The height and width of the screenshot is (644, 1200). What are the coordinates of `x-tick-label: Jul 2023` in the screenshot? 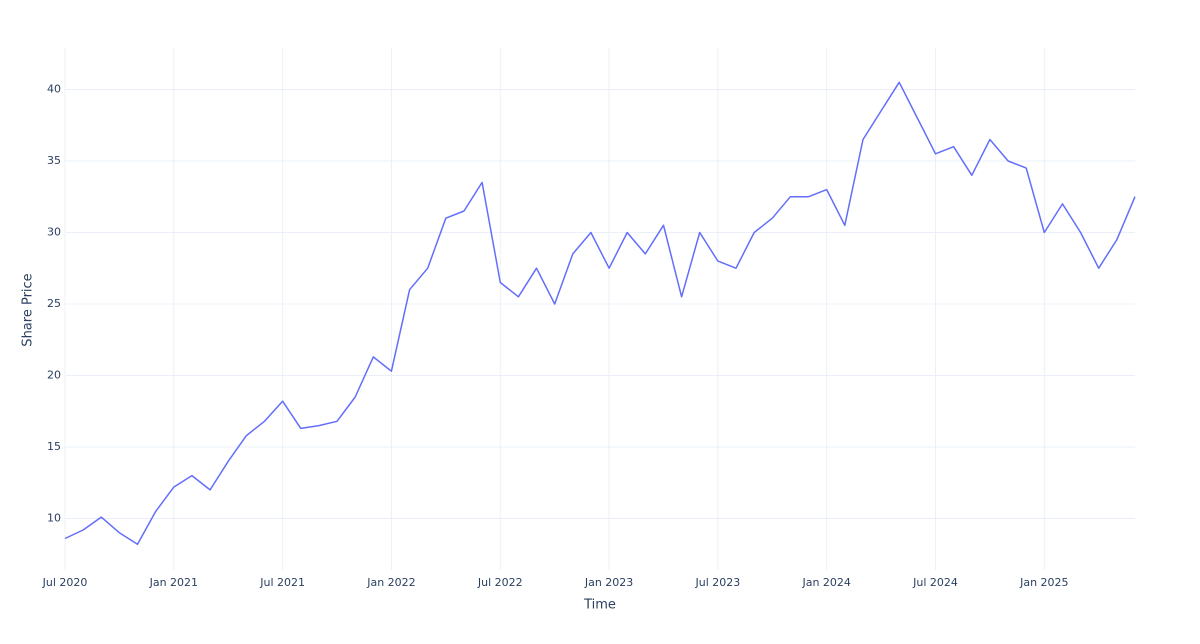 It's located at (717, 582).